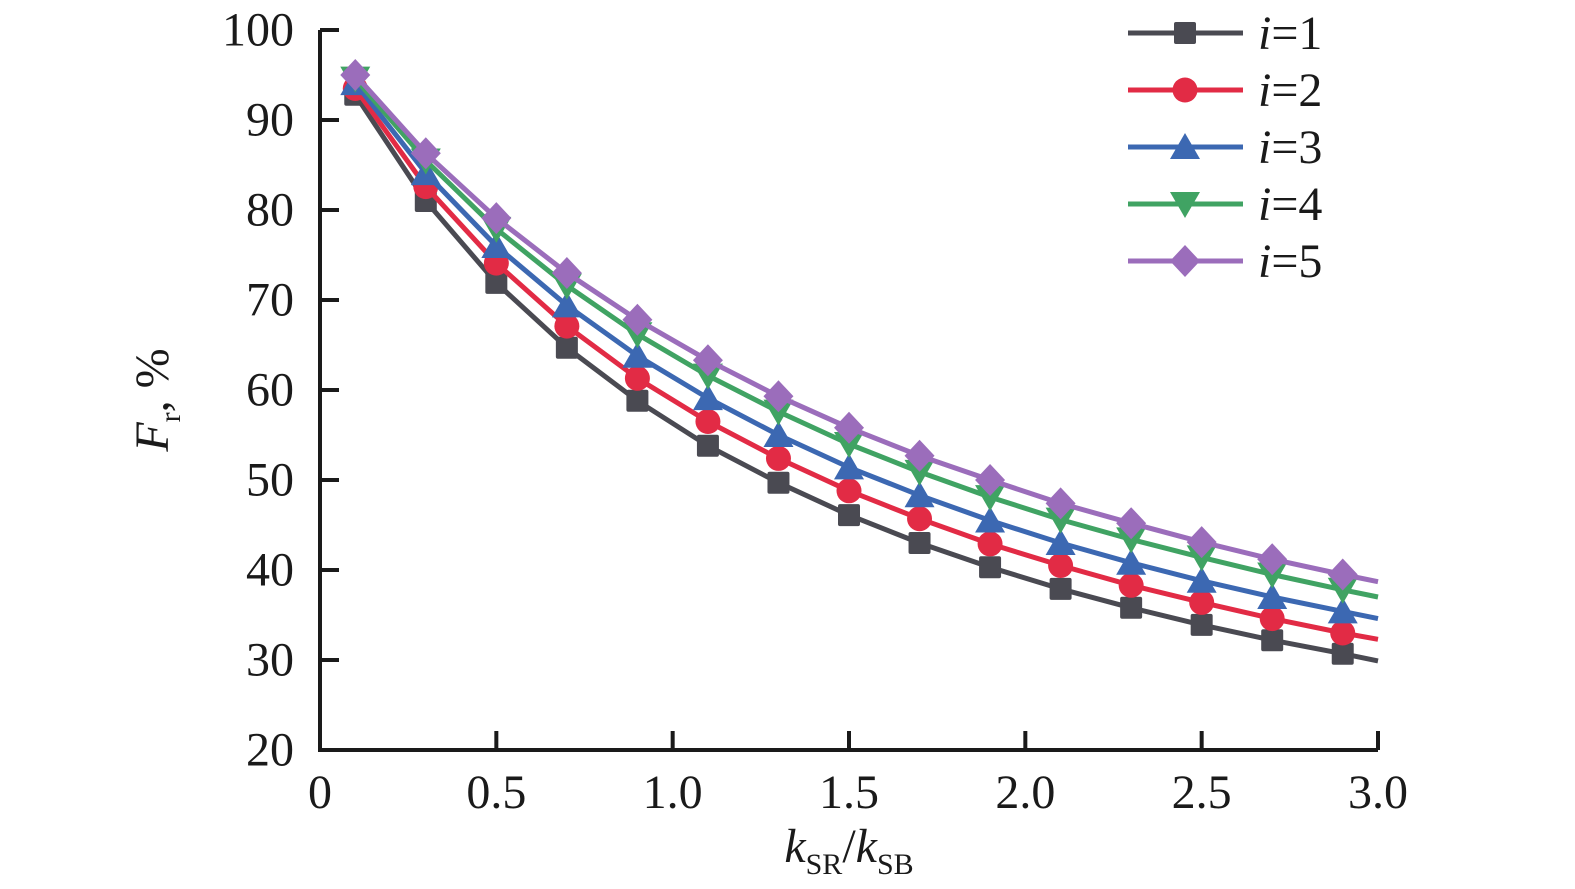 This screenshot has height=889, width=1575. What do you see at coordinates (849, 792) in the screenshot?
I see `x-tick-label-1.5: 1.5` at bounding box center [849, 792].